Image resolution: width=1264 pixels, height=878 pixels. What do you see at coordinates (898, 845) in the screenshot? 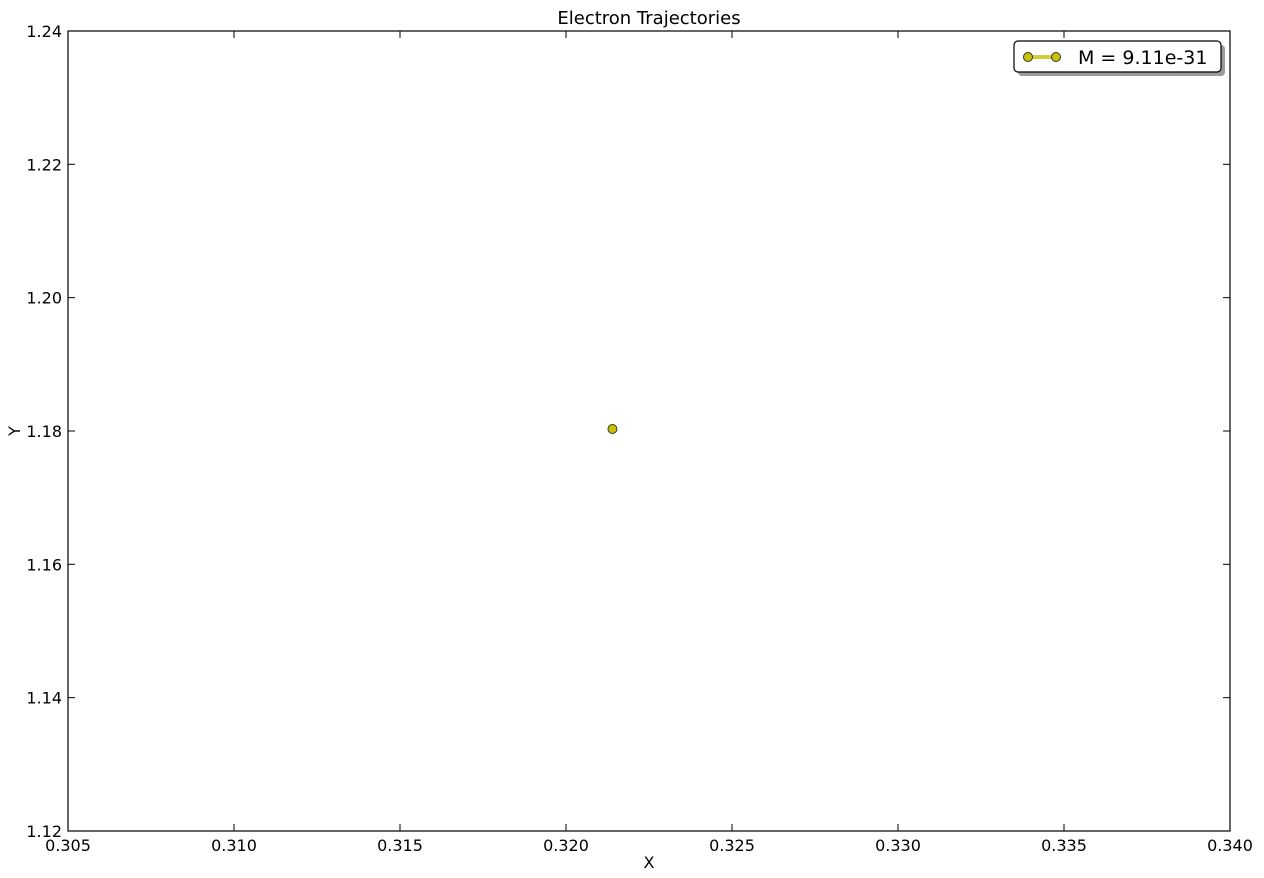
I see `x-tick-label: 0.330` at bounding box center [898, 845].